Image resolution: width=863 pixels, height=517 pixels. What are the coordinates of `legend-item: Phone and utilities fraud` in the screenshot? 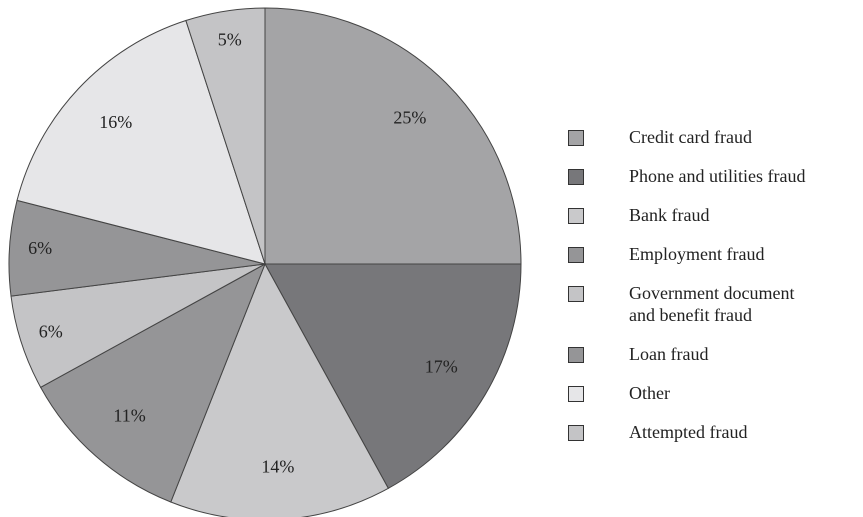 It's located at (714, 176).